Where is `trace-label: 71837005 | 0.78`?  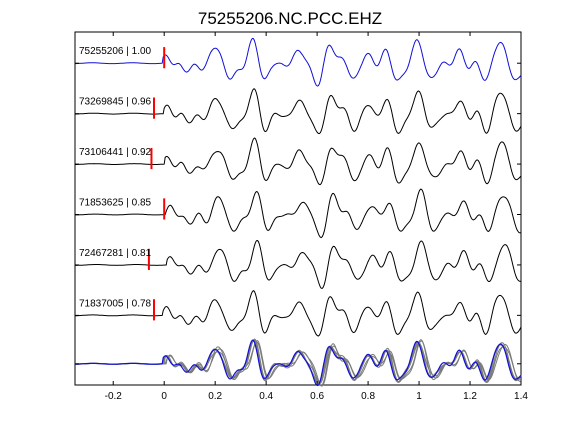 trace-label: 71837005 | 0.78 is located at coordinates (115, 303).